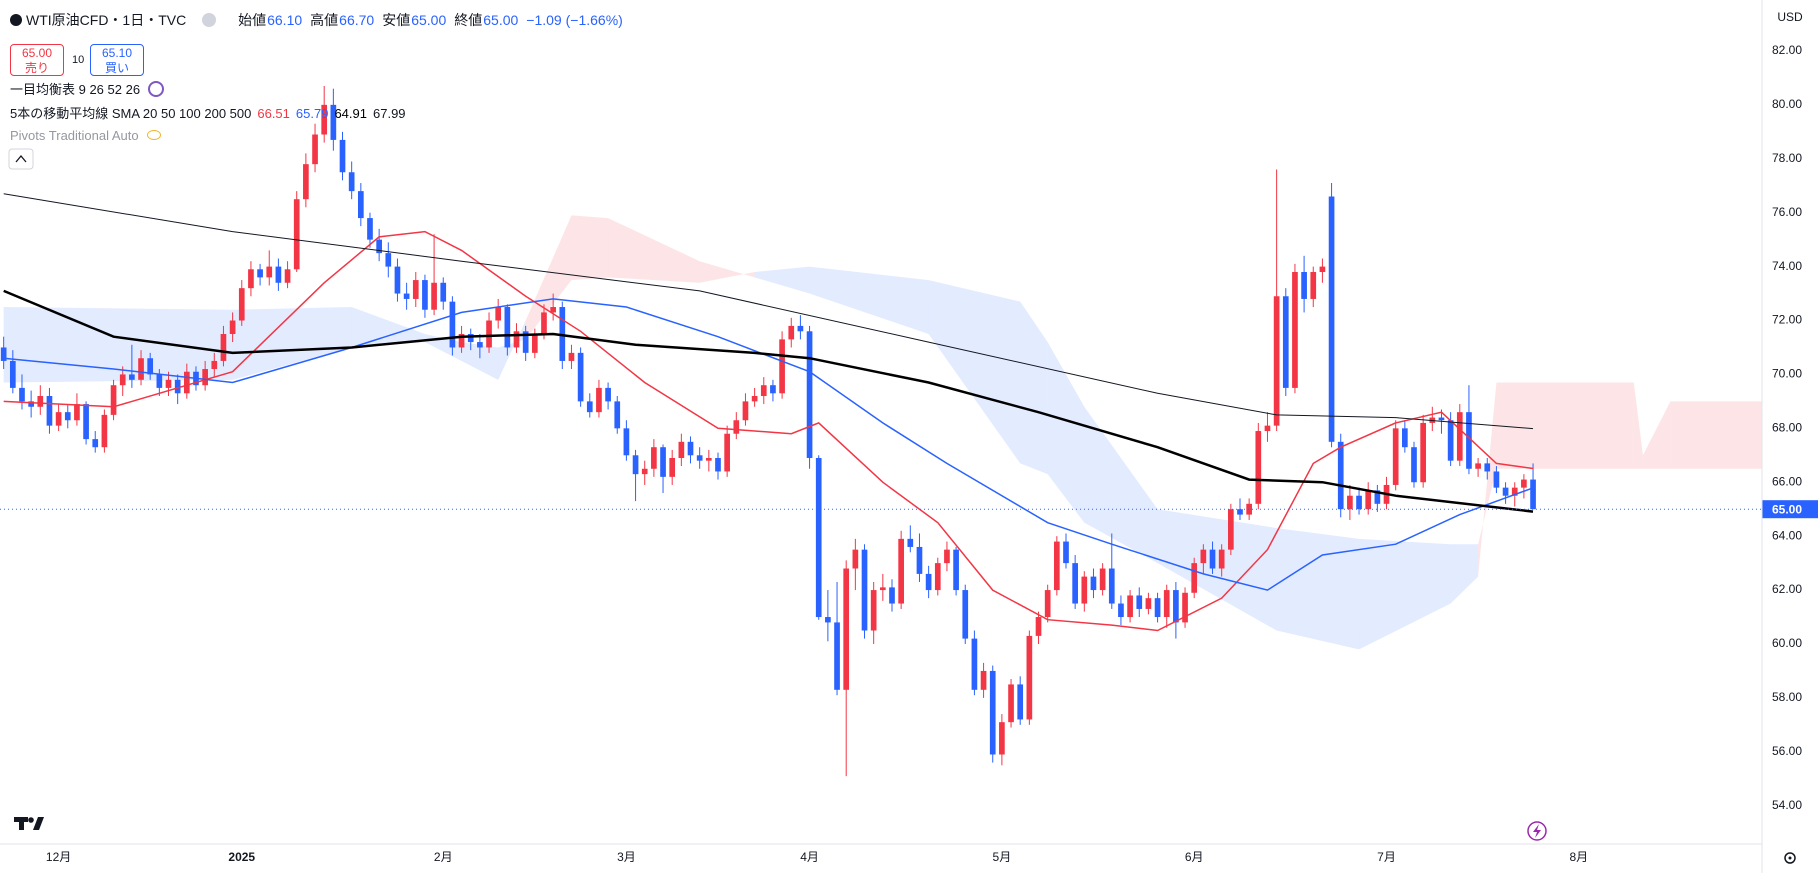 The height and width of the screenshot is (873, 1818). I want to click on sell-price: 65.00, so click(37, 53).